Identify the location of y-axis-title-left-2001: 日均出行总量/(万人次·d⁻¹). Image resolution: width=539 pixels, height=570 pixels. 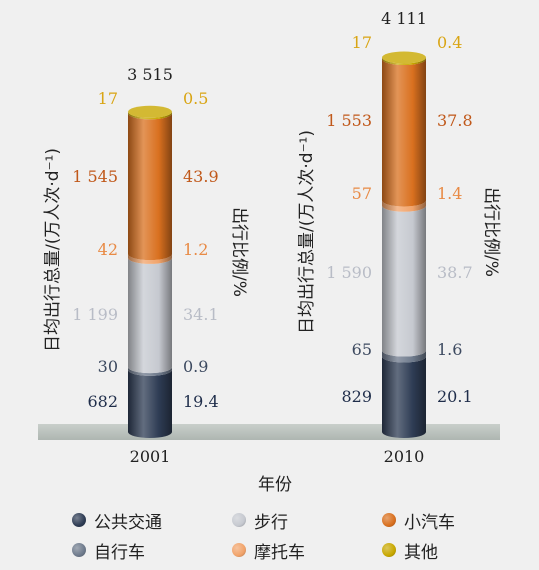
(53, 250).